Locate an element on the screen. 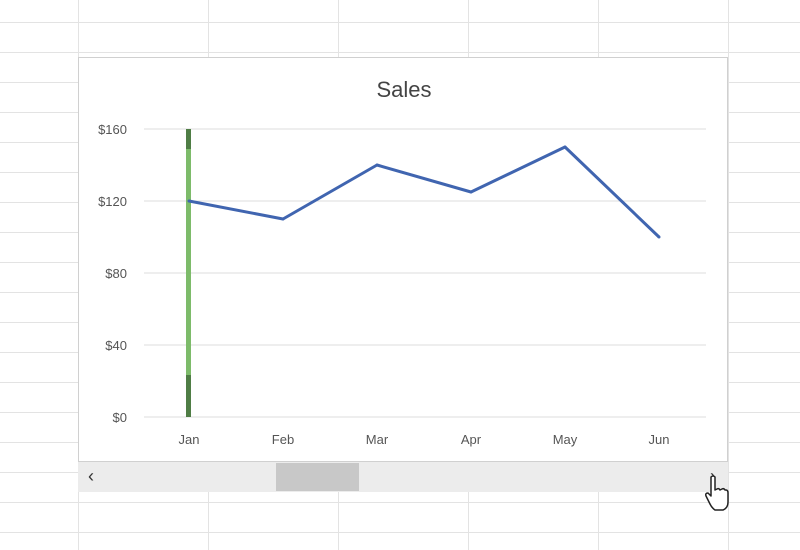  chart-title: Sales is located at coordinates (403, 89).